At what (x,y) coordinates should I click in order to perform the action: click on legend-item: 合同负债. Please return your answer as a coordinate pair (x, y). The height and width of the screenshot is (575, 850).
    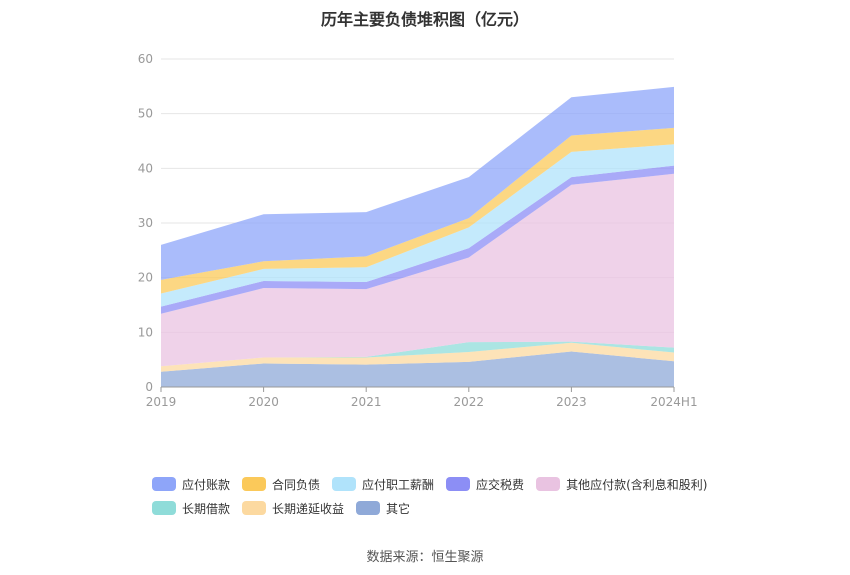
    Looking at the image, I should click on (281, 484).